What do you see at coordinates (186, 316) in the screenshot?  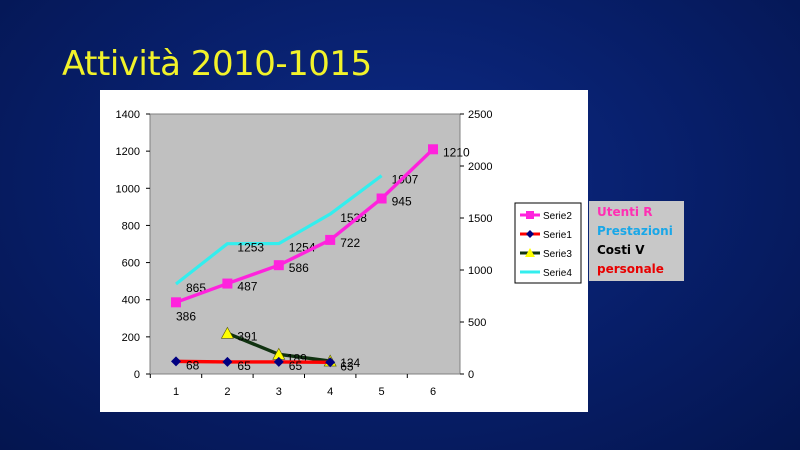 I see `data-label-serie2: 386` at bounding box center [186, 316].